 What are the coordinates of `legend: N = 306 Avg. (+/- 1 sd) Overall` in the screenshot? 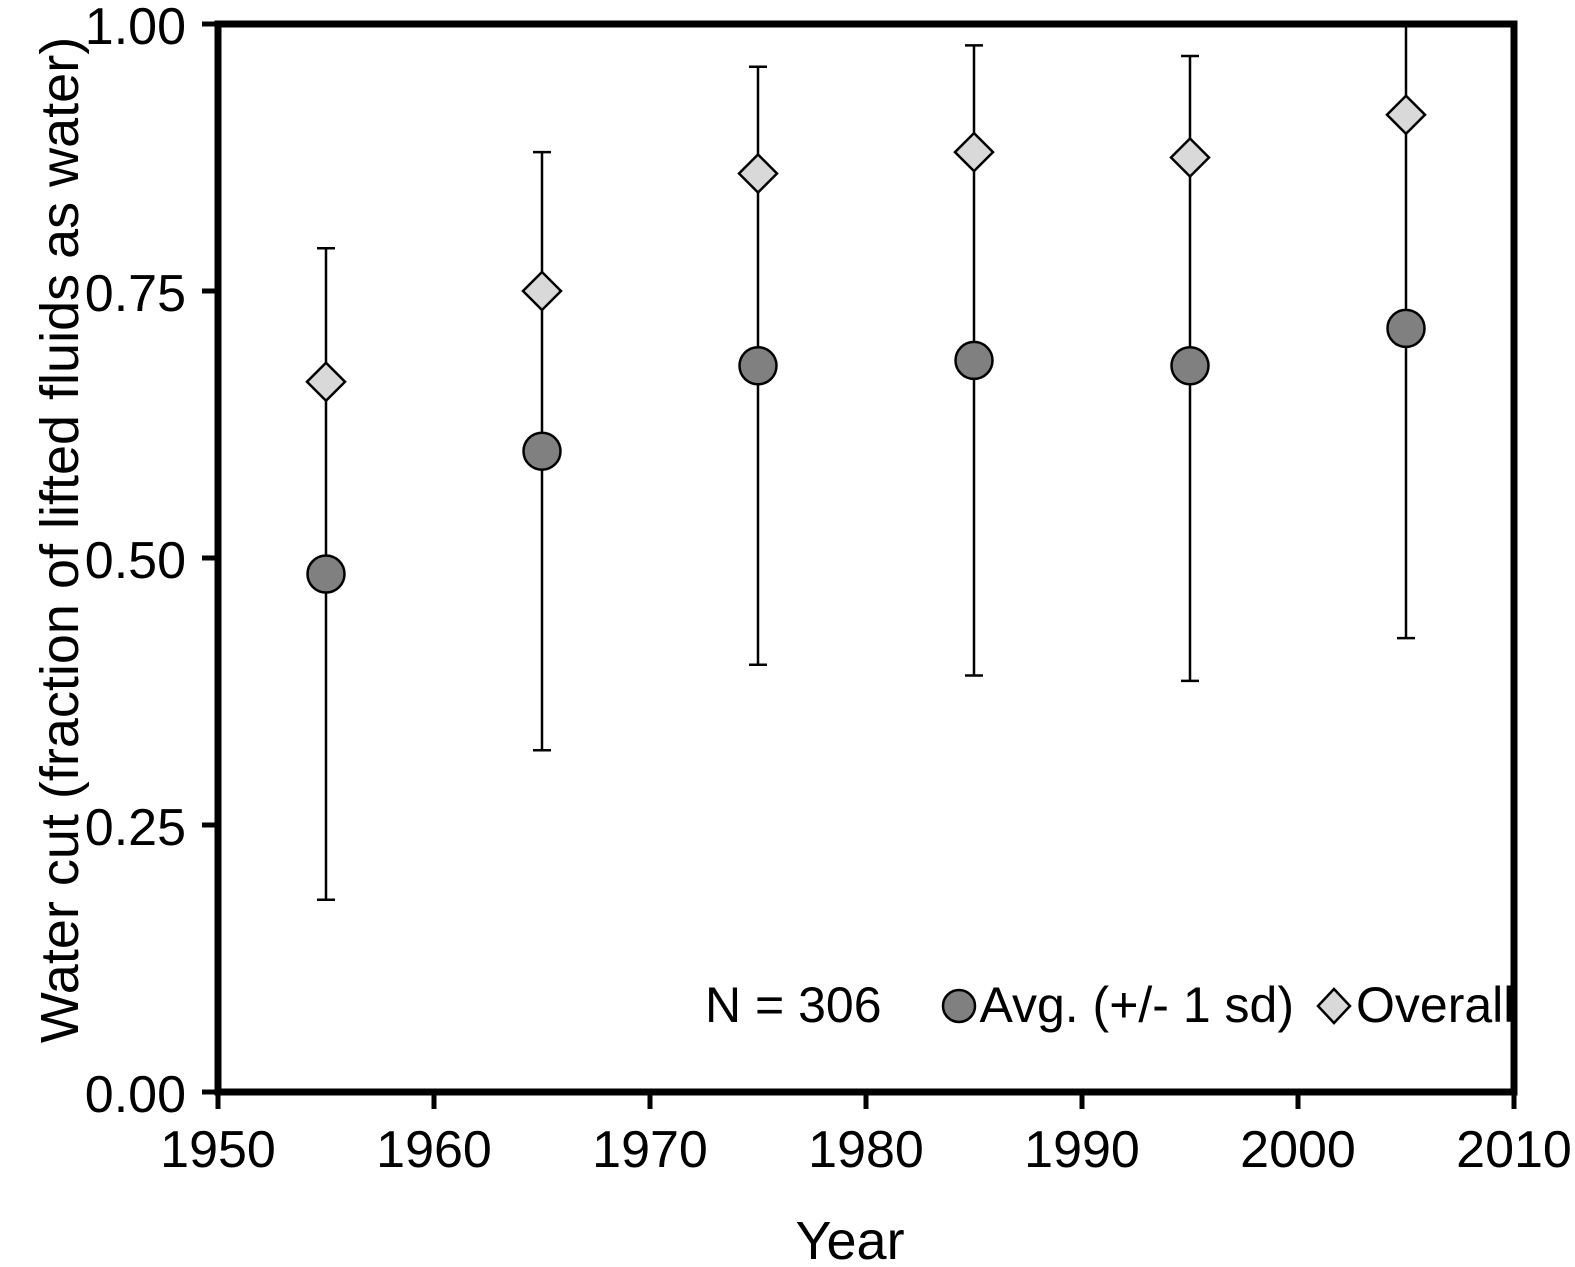 It's located at (1109, 1005).